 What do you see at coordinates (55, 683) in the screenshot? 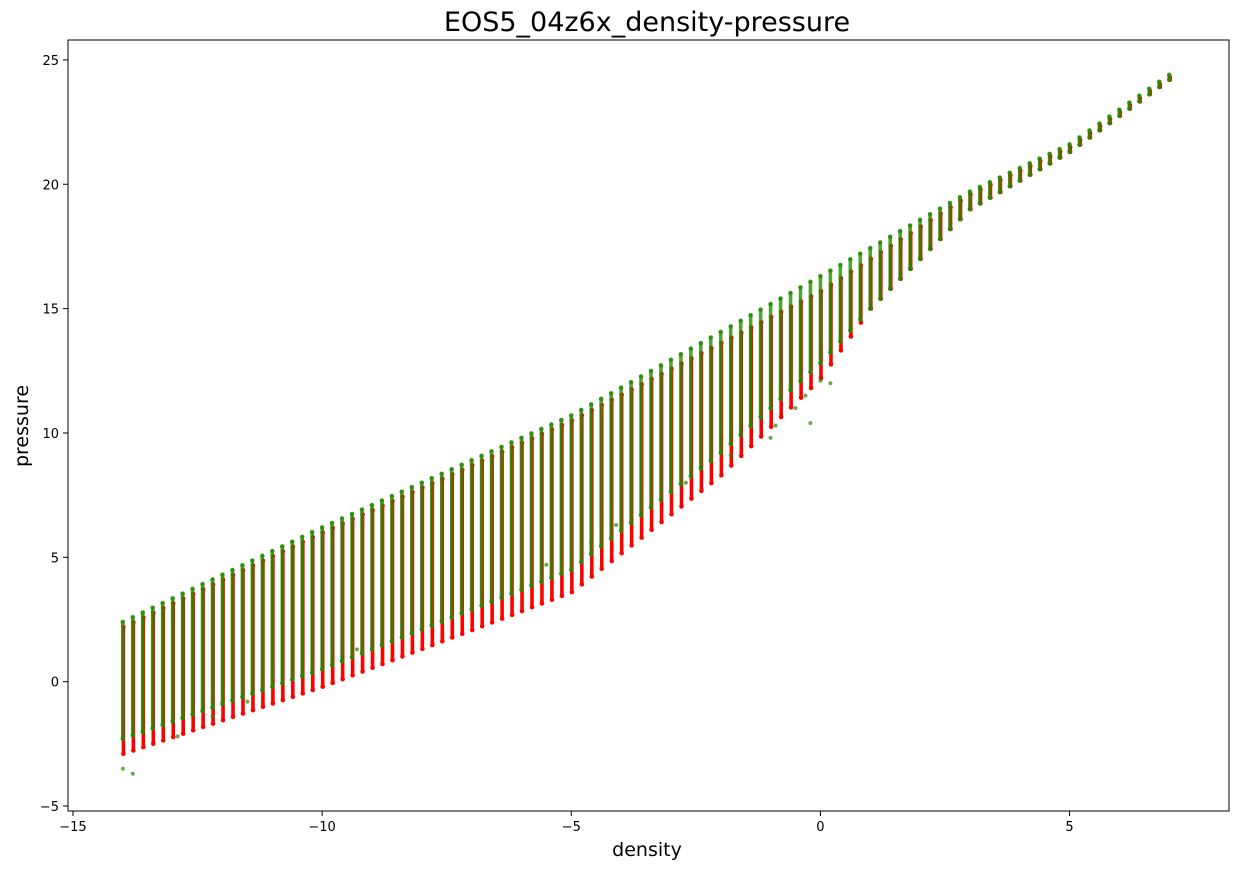
I see `y-tick-label: 0` at bounding box center [55, 683].